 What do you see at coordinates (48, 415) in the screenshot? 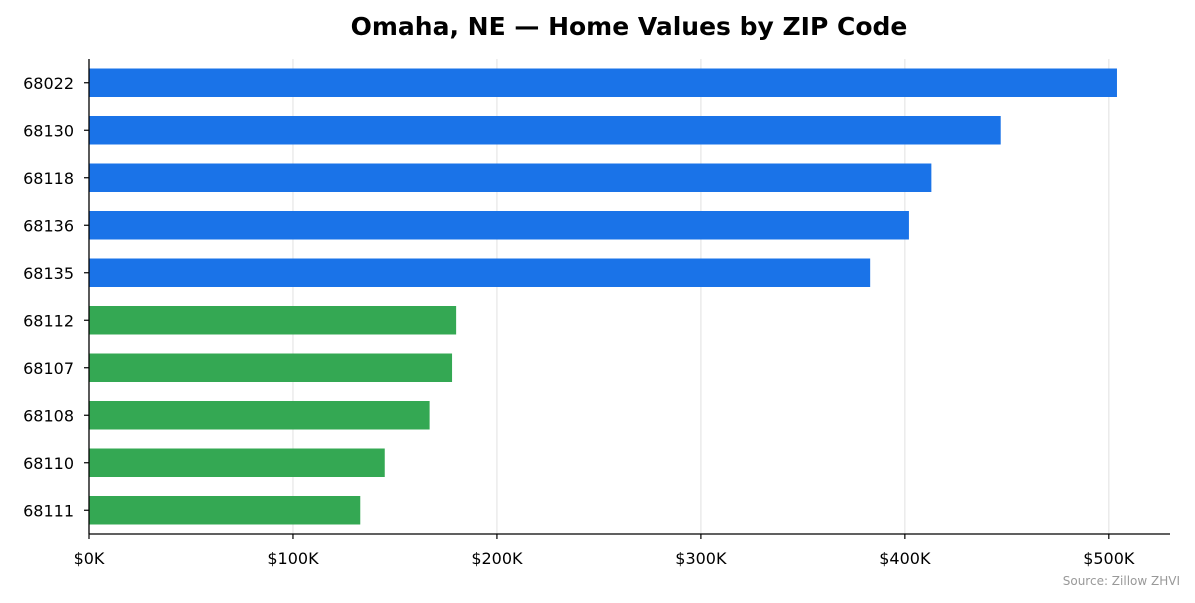
I see `y-tick-label-68108: 68108` at bounding box center [48, 415].